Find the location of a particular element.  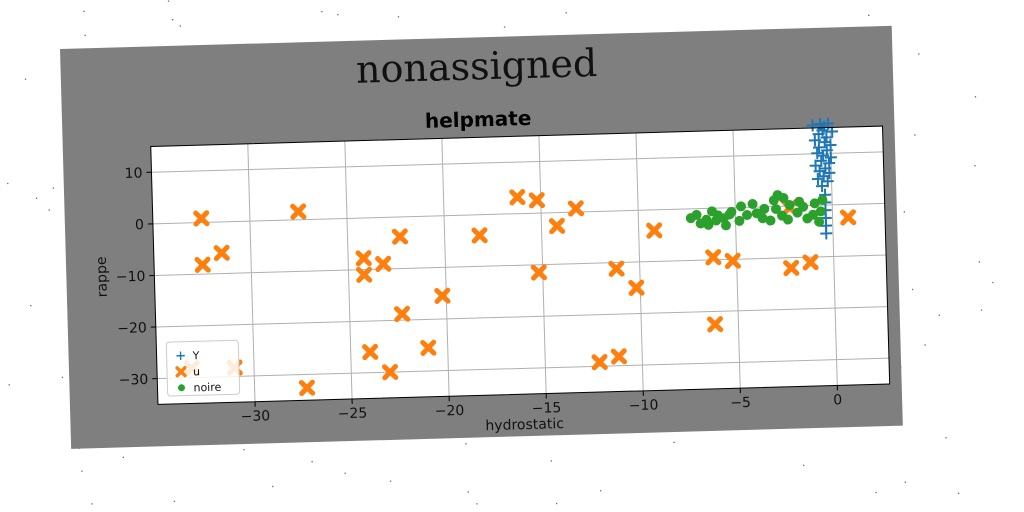

x-tick-label: −10 is located at coordinates (644, 405).